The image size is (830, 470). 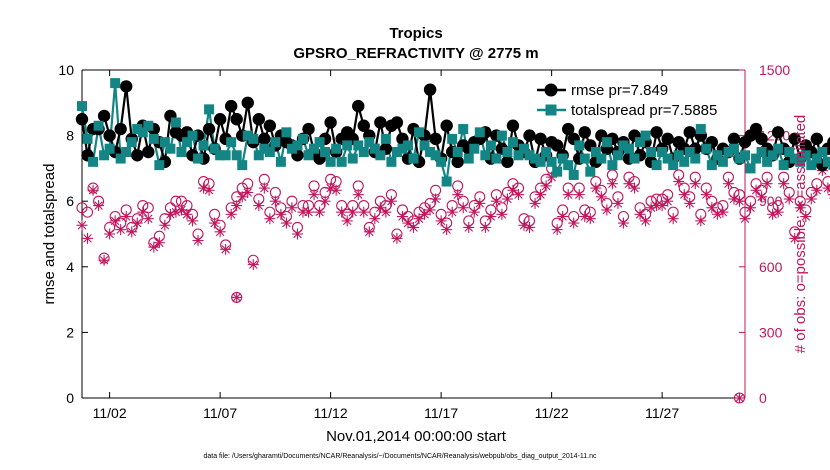 What do you see at coordinates (662, 413) in the screenshot?
I see `x-tick-label: 11/27` at bounding box center [662, 413].